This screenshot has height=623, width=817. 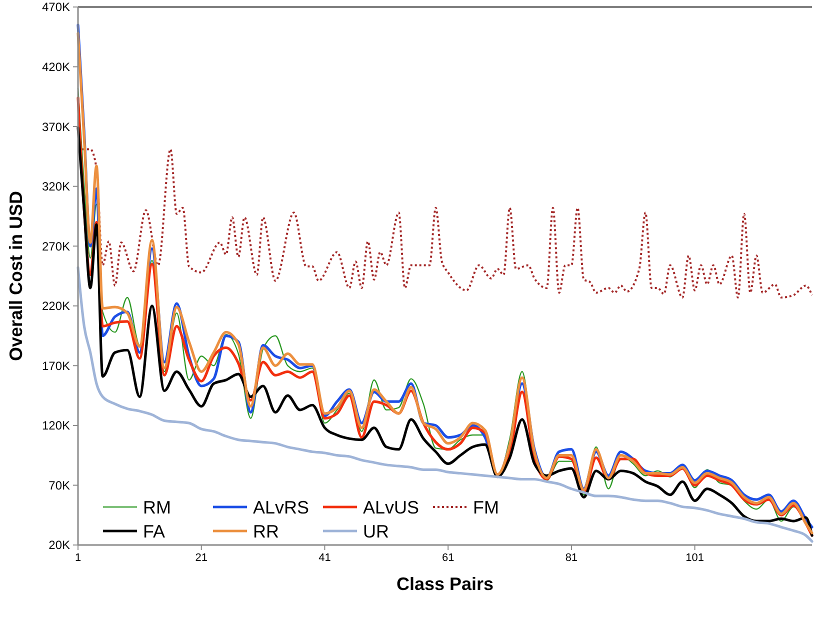 What do you see at coordinates (324, 558) in the screenshot?
I see `x-tick-label: 41` at bounding box center [324, 558].